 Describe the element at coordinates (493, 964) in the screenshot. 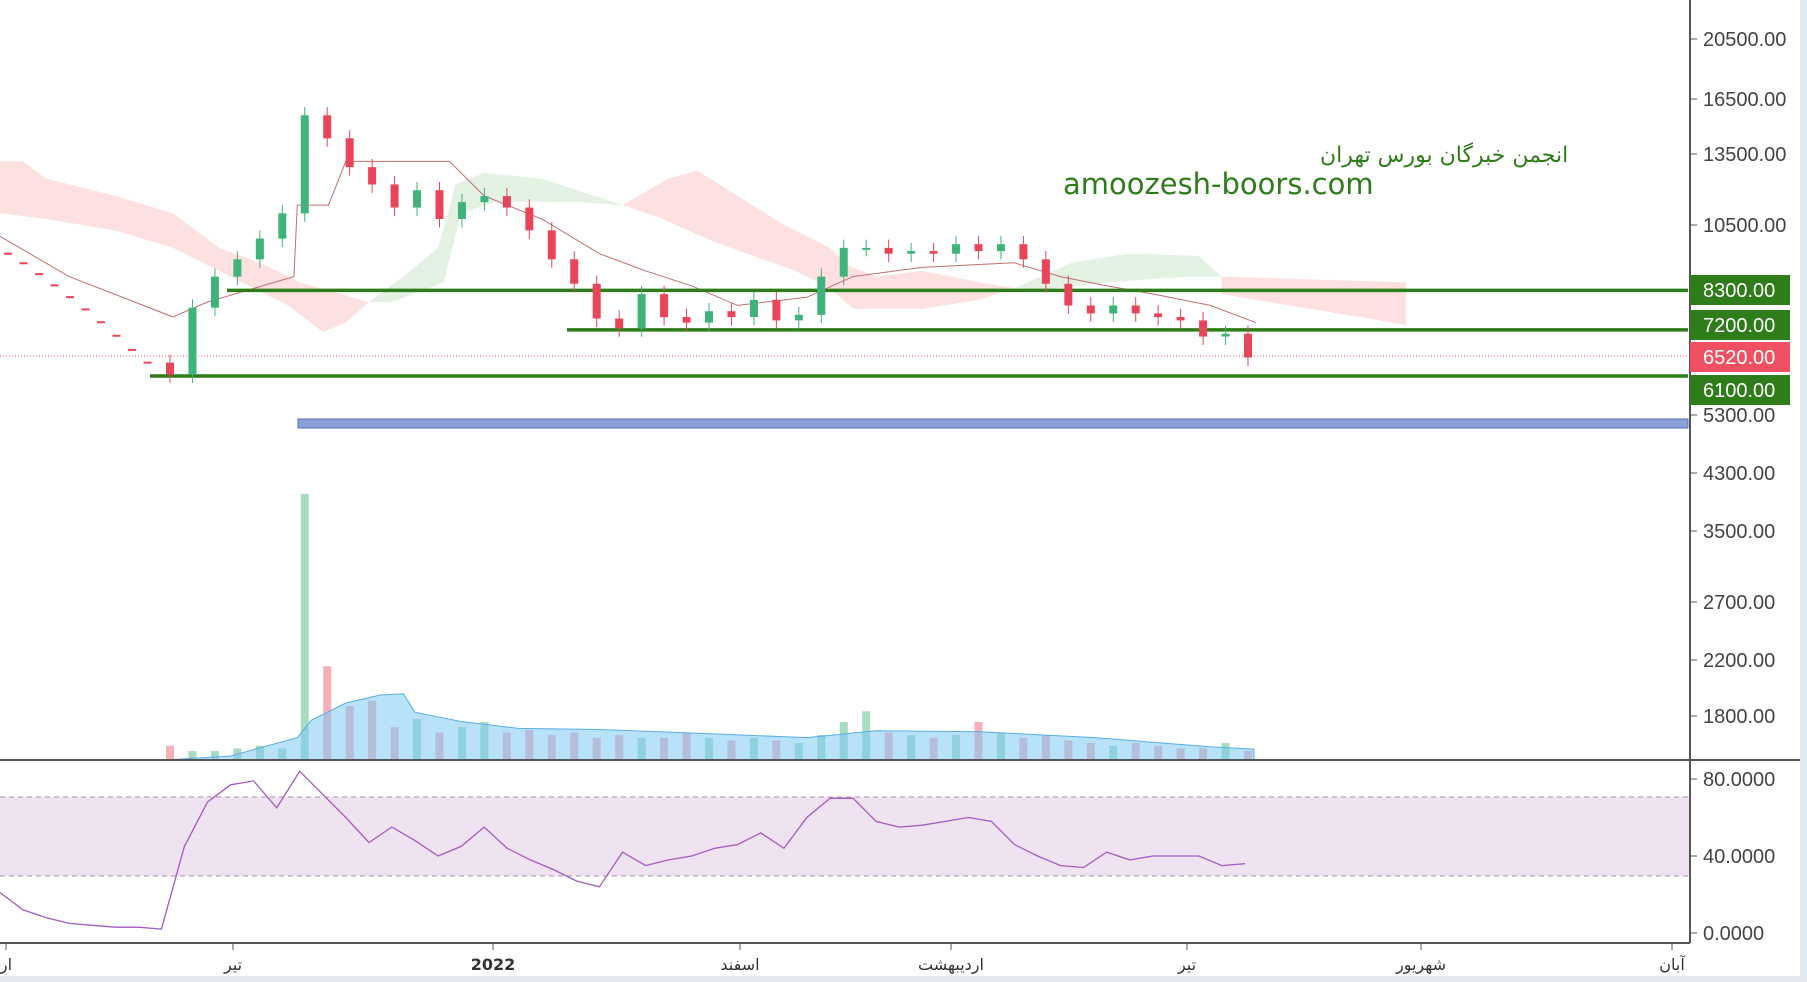

I see `time-tick-label: 2022` at that location.